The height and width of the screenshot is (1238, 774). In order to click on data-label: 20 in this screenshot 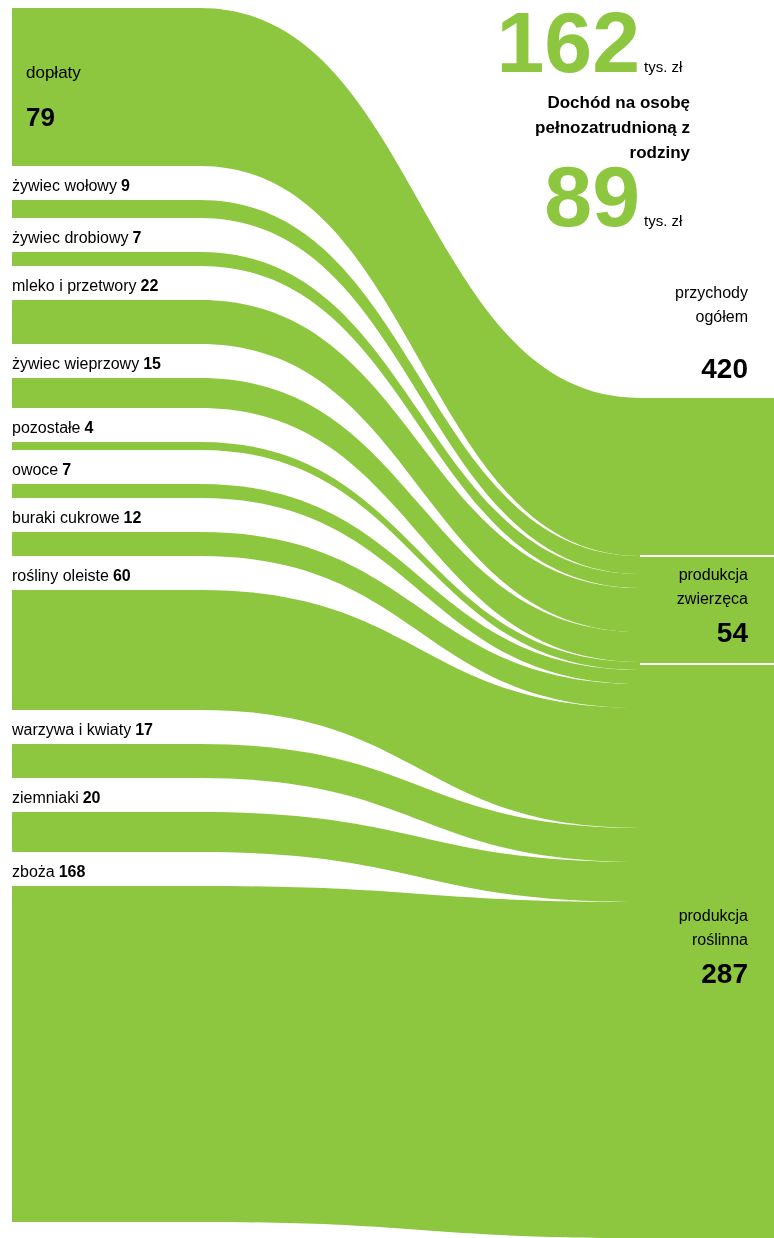, I will do `click(91, 797)`.